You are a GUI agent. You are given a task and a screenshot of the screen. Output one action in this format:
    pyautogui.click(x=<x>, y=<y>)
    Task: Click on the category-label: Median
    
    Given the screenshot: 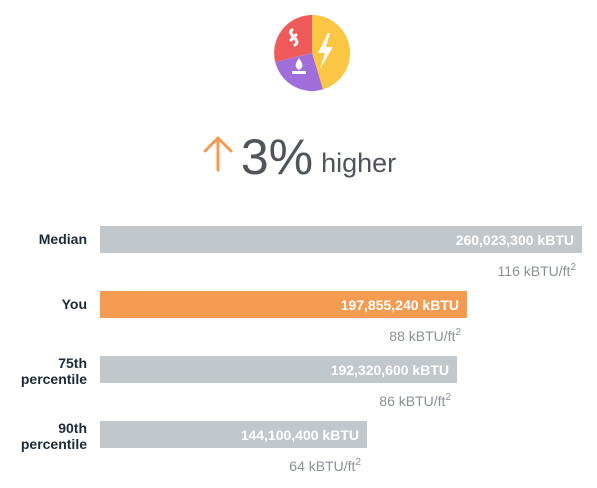 What is the action you would take?
    pyautogui.click(x=63, y=239)
    